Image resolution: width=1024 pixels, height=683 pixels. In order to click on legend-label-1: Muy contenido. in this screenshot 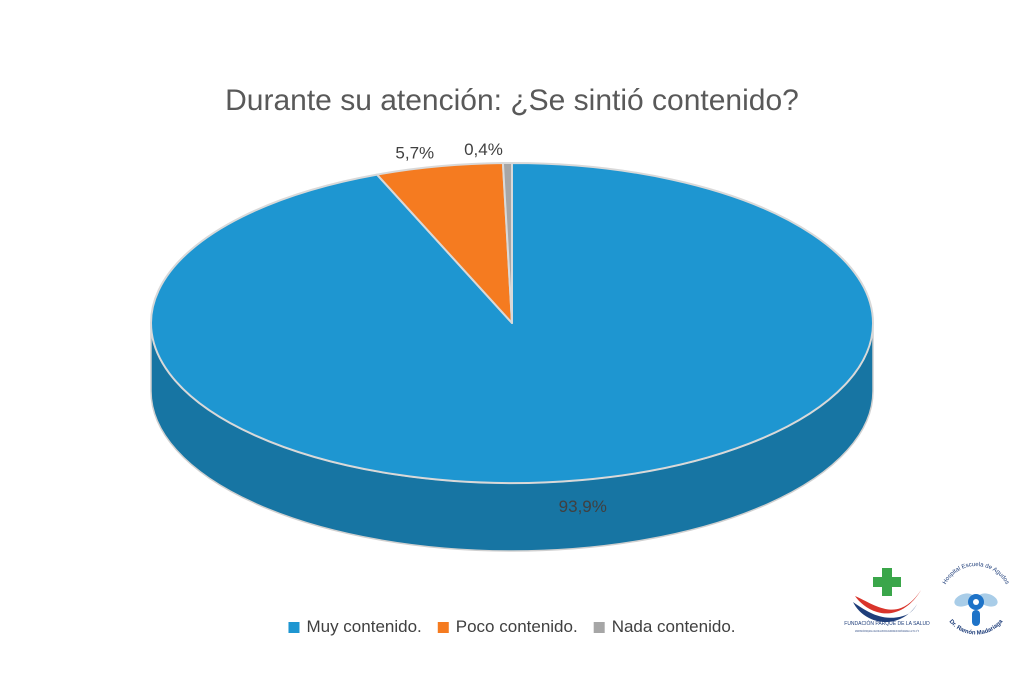, I will do `click(363, 626)`.